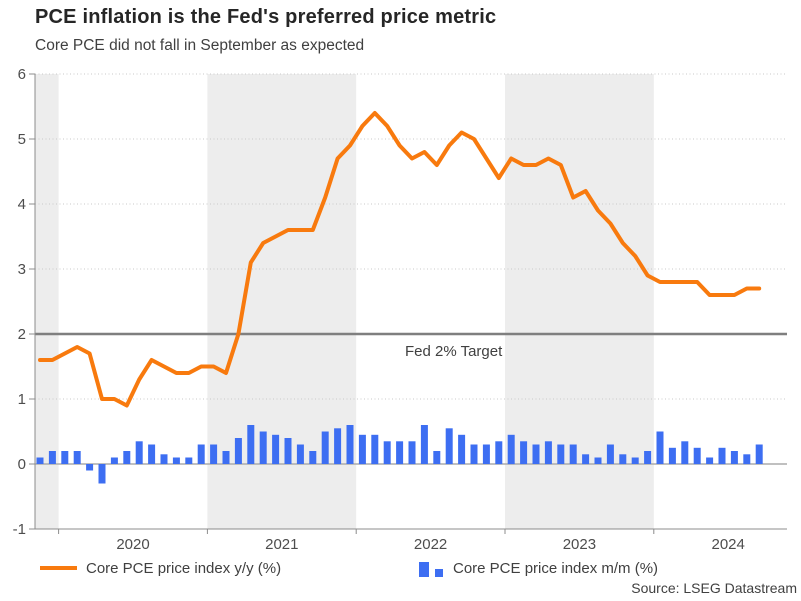 The height and width of the screenshot is (601, 801). Describe the element at coordinates (19, 529) in the screenshot. I see `svg-text: -1` at that location.